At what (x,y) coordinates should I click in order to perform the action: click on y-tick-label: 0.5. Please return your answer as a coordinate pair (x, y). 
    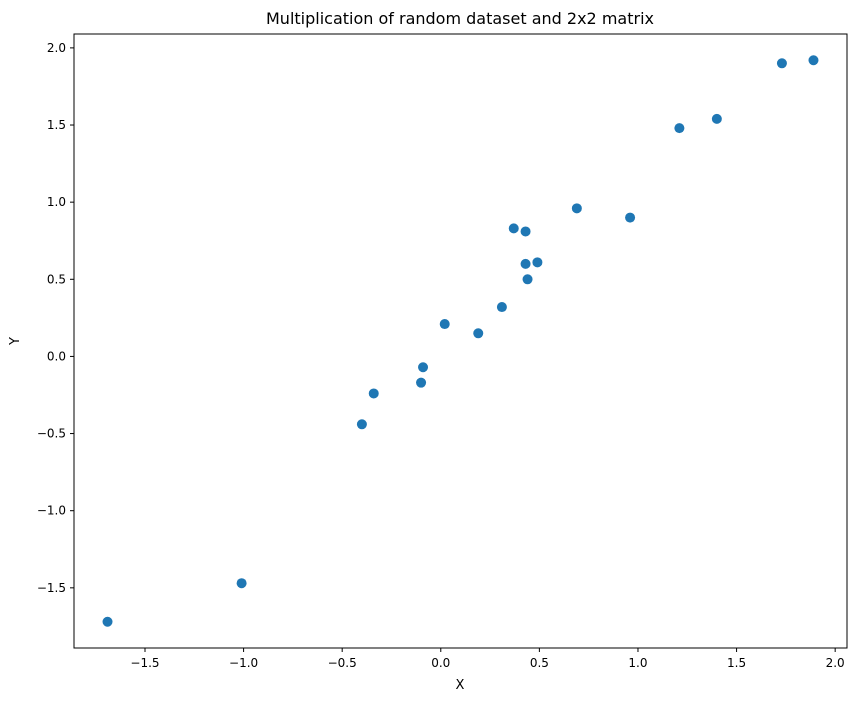
    Looking at the image, I should click on (56, 279).